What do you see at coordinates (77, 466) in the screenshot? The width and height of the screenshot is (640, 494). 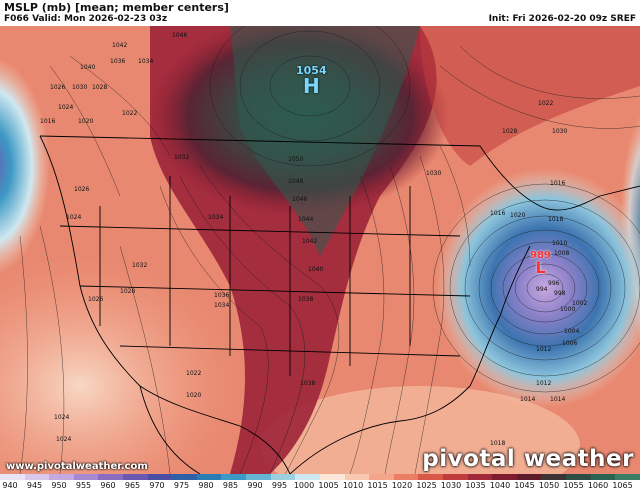 I see `site-url: www.pivotalweather.com` at bounding box center [77, 466].